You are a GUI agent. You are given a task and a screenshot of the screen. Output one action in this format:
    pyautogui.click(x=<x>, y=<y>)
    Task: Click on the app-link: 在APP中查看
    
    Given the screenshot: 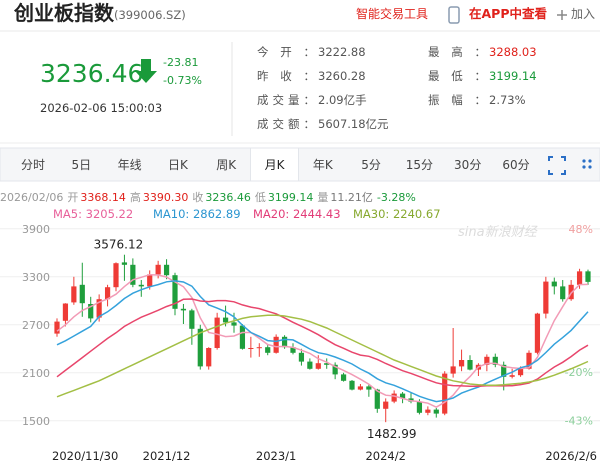 What is the action you would take?
    pyautogui.click(x=508, y=13)
    